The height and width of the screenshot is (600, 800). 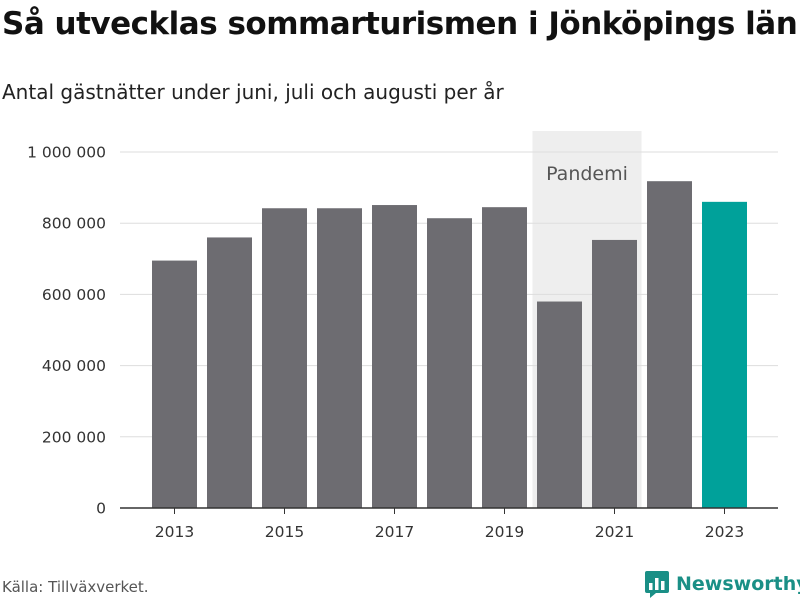 What do you see at coordinates (669, 344) in the screenshot?
I see `bar-2022` at bounding box center [669, 344].